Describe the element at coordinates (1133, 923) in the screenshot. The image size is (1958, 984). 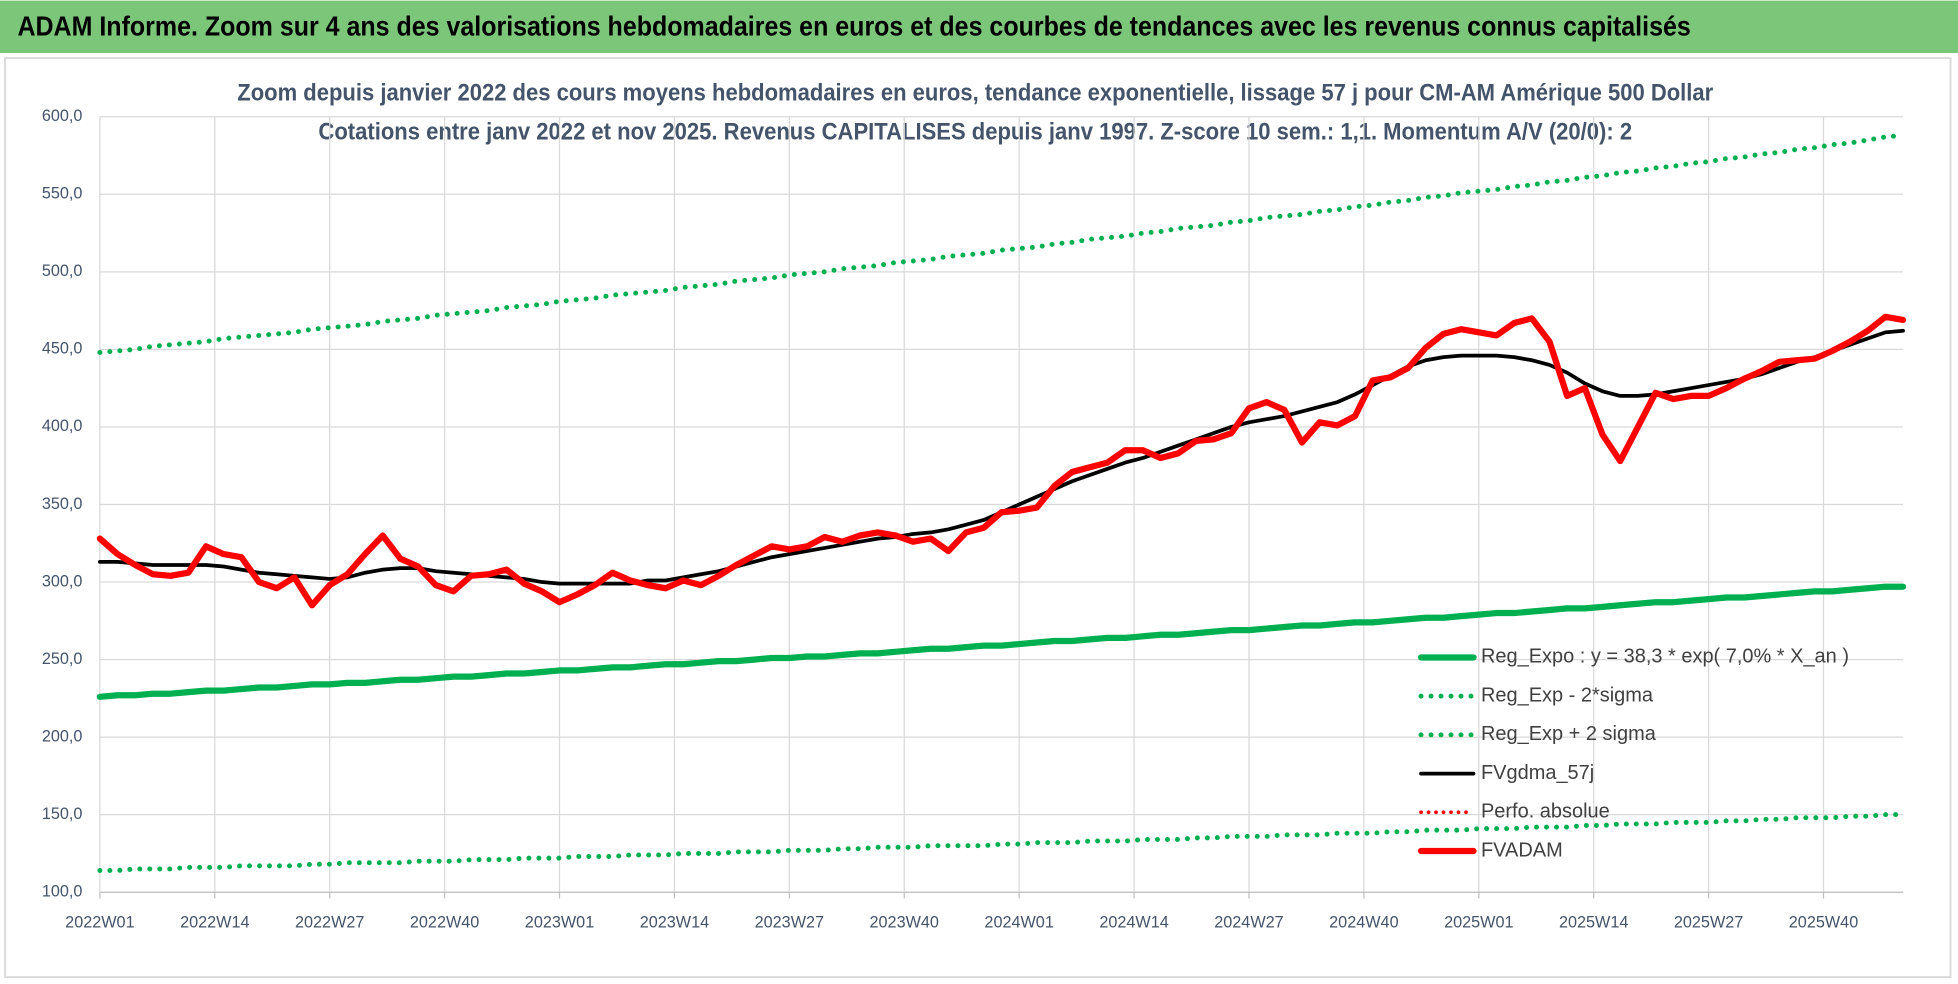
I see `x-tick-label: 2024W14` at that location.